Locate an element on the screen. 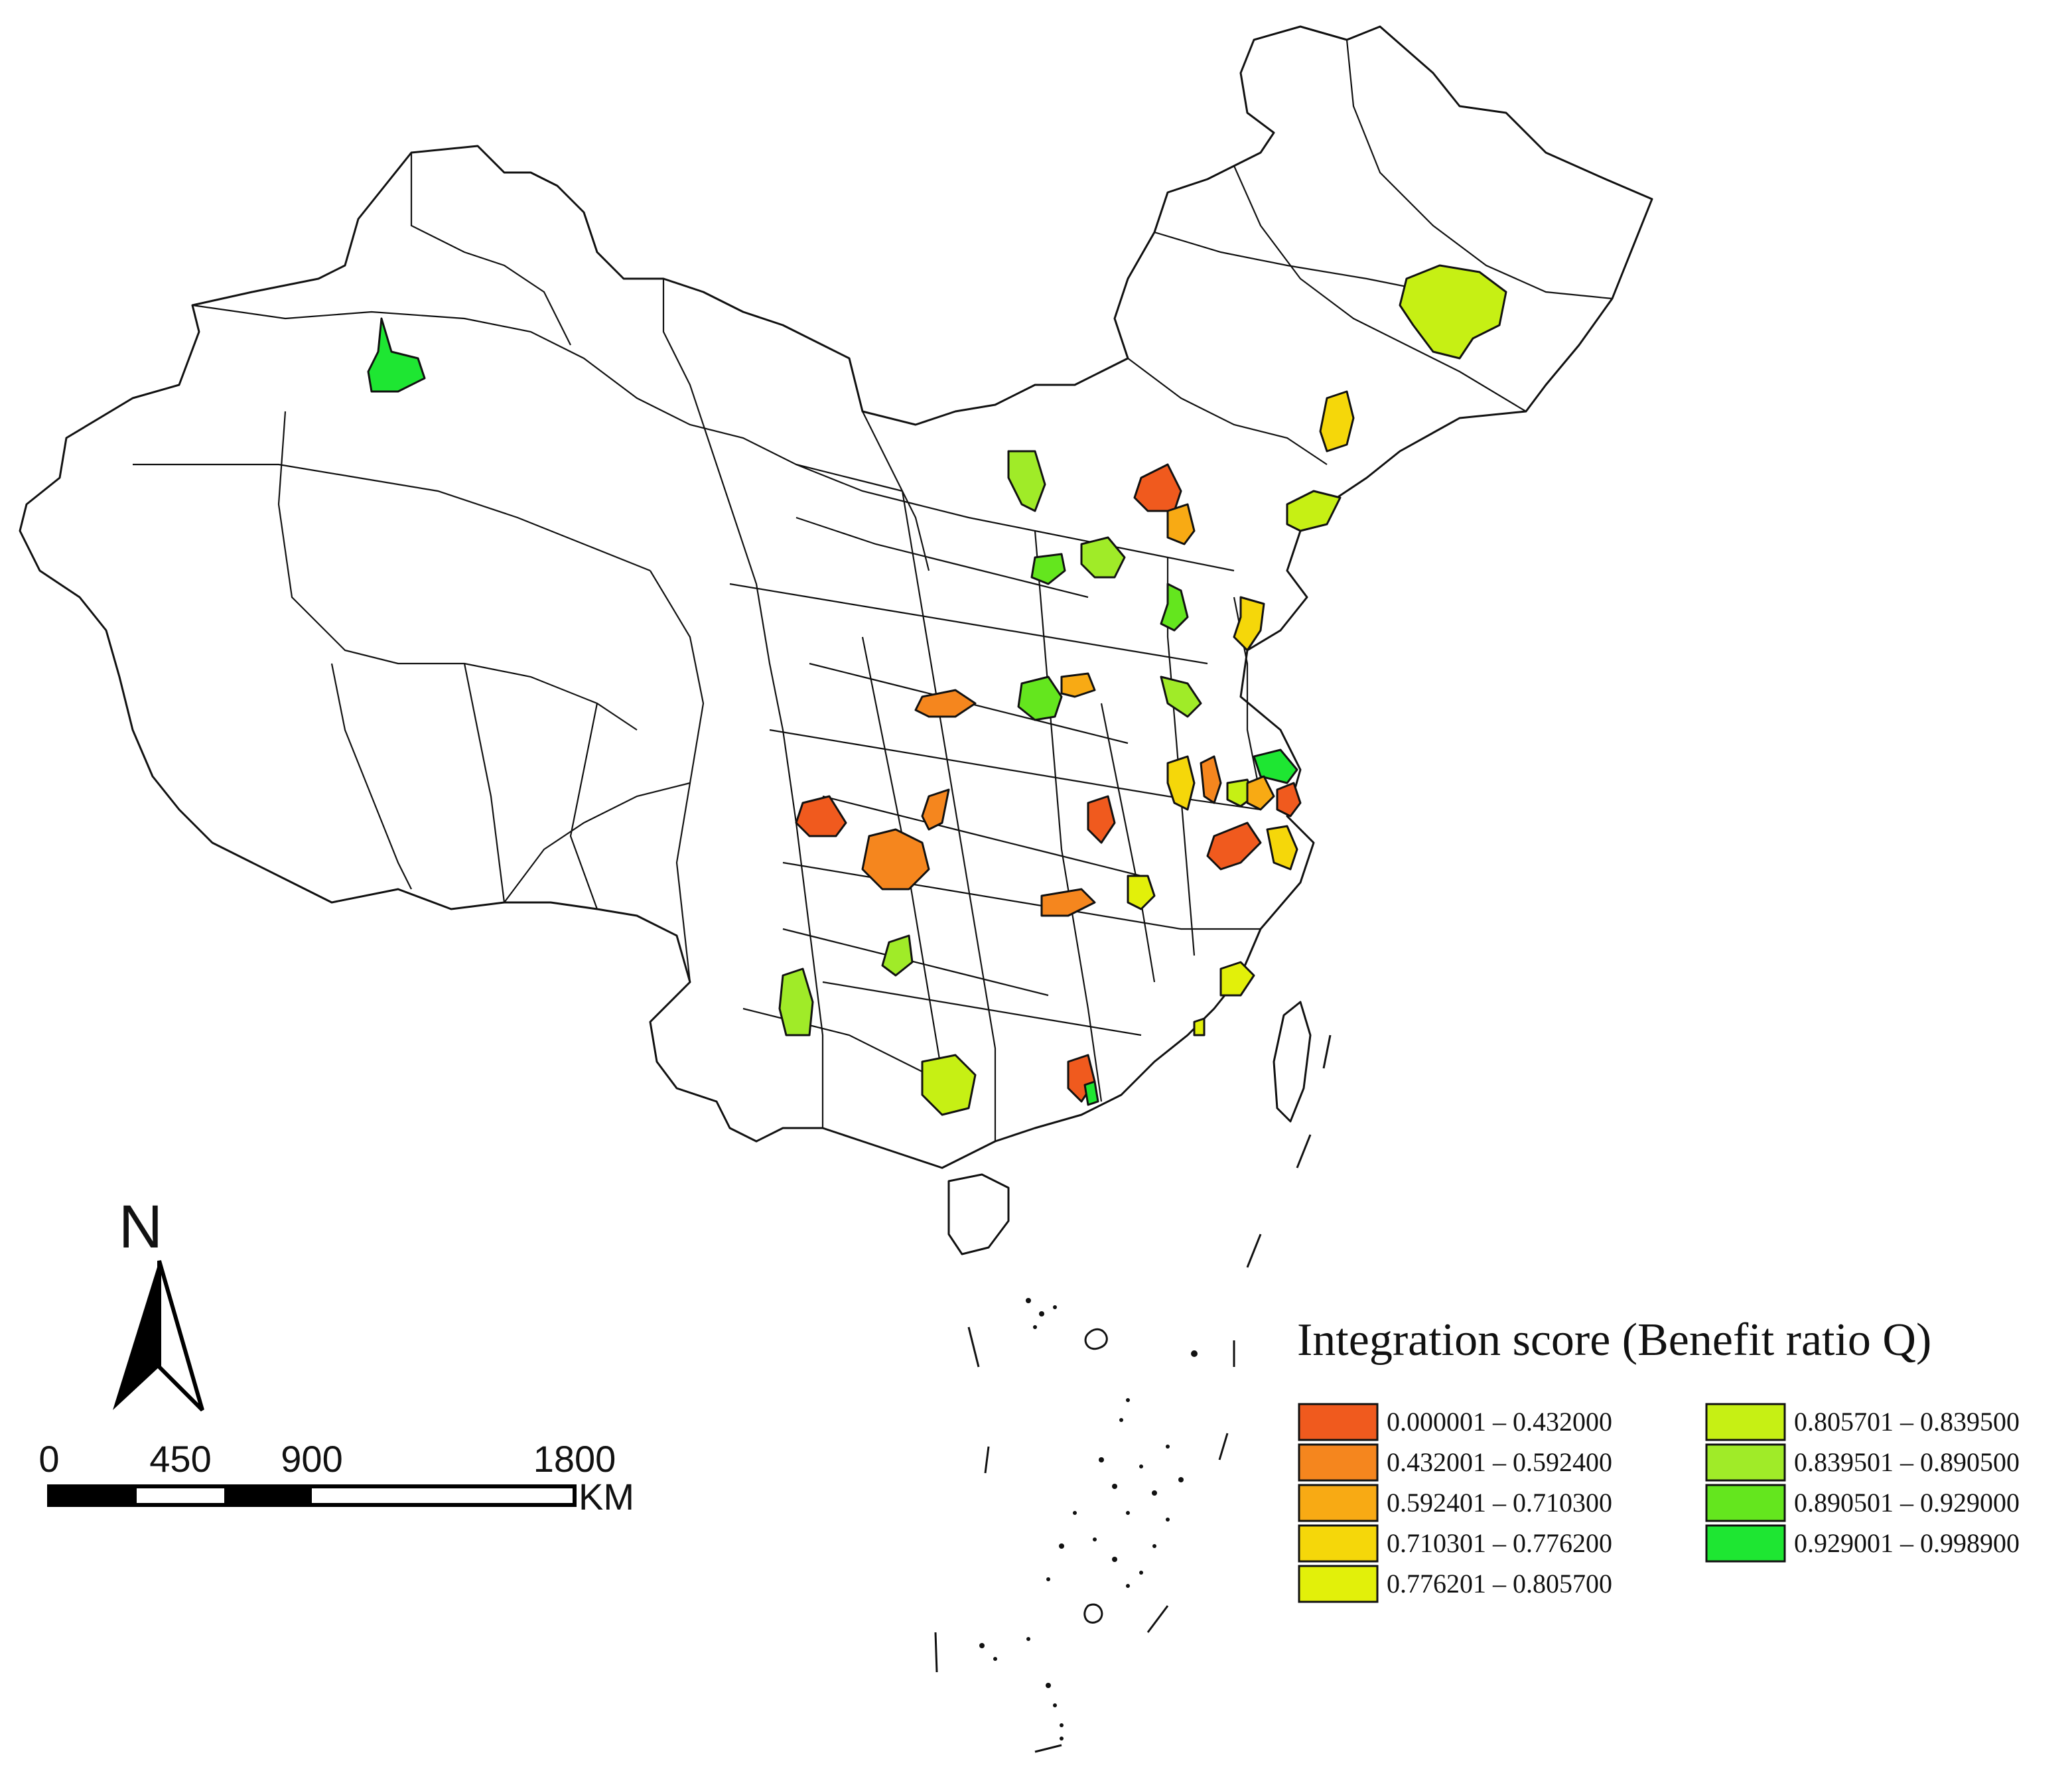 The width and height of the screenshot is (2072, 1779). city-kaifeng is located at coordinates (1078, 685).